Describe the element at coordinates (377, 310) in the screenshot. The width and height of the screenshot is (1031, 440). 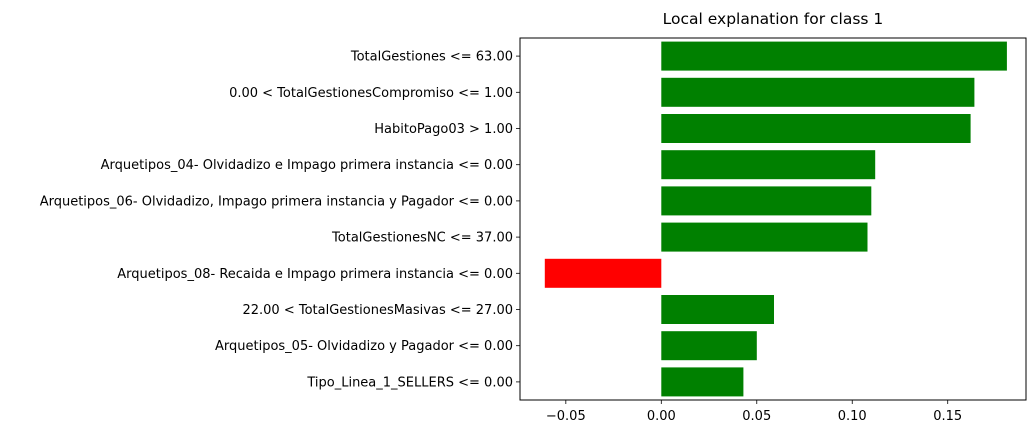
I see `y-tick-label: 22.00 < TotalGestionesMasivas <= 27.00` at that location.